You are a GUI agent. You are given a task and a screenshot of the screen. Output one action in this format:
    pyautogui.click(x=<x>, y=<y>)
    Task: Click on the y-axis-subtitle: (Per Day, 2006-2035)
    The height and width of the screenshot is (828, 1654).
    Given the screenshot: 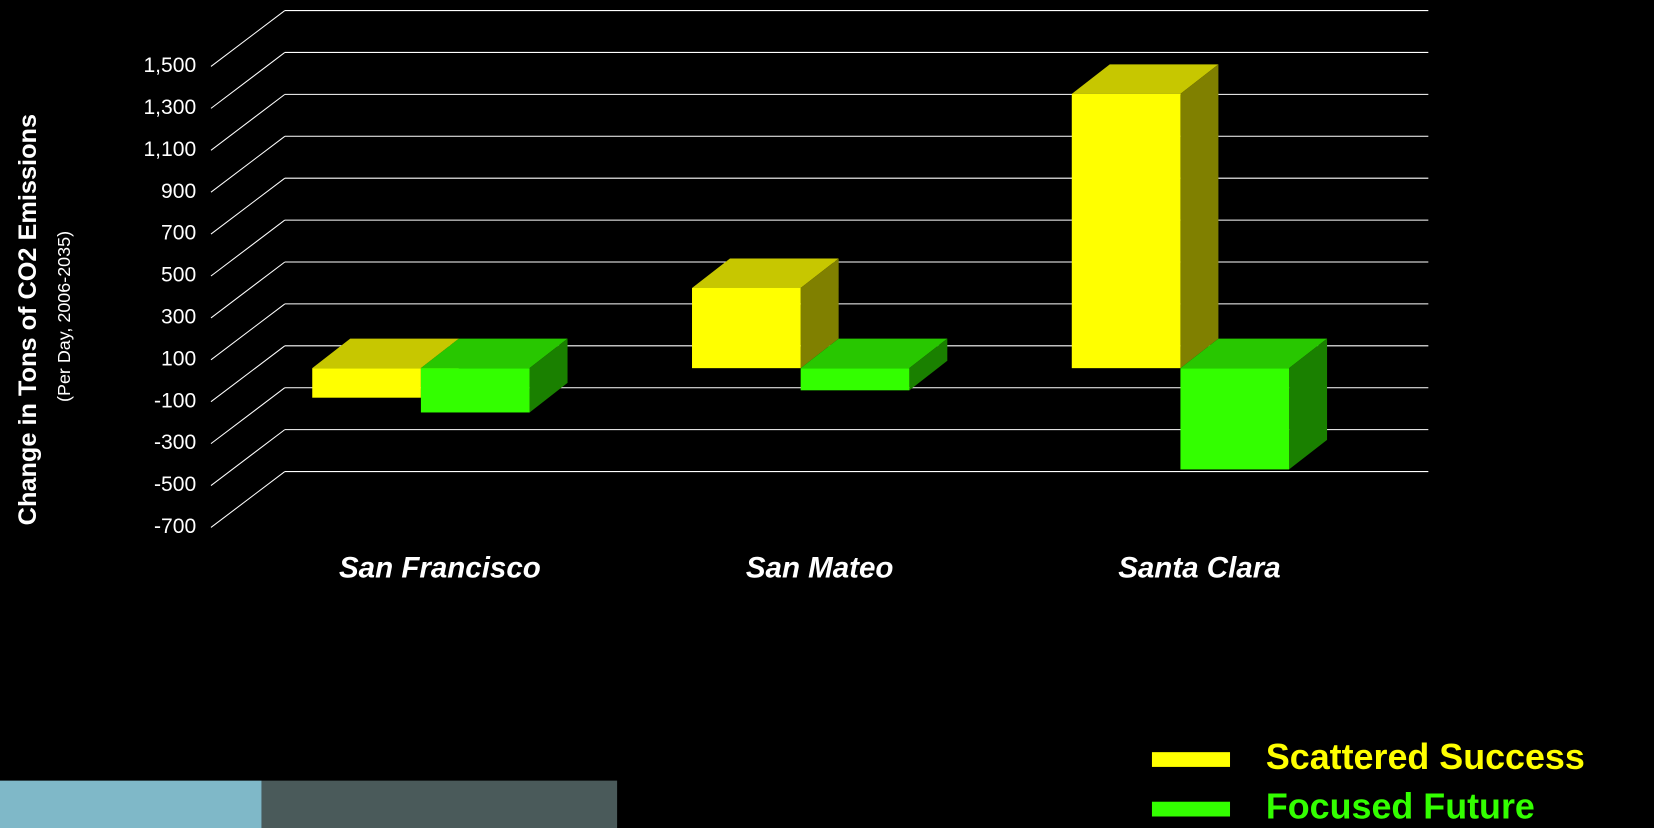 What is the action you would take?
    pyautogui.click(x=64, y=316)
    